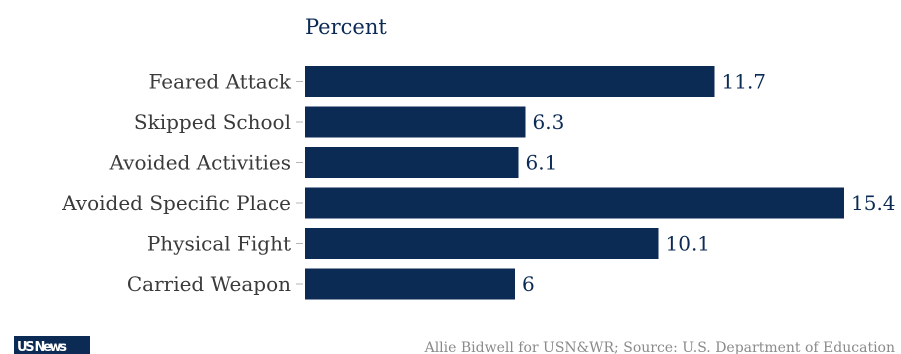  I want to click on bar-avoided-activities, so click(412, 162).